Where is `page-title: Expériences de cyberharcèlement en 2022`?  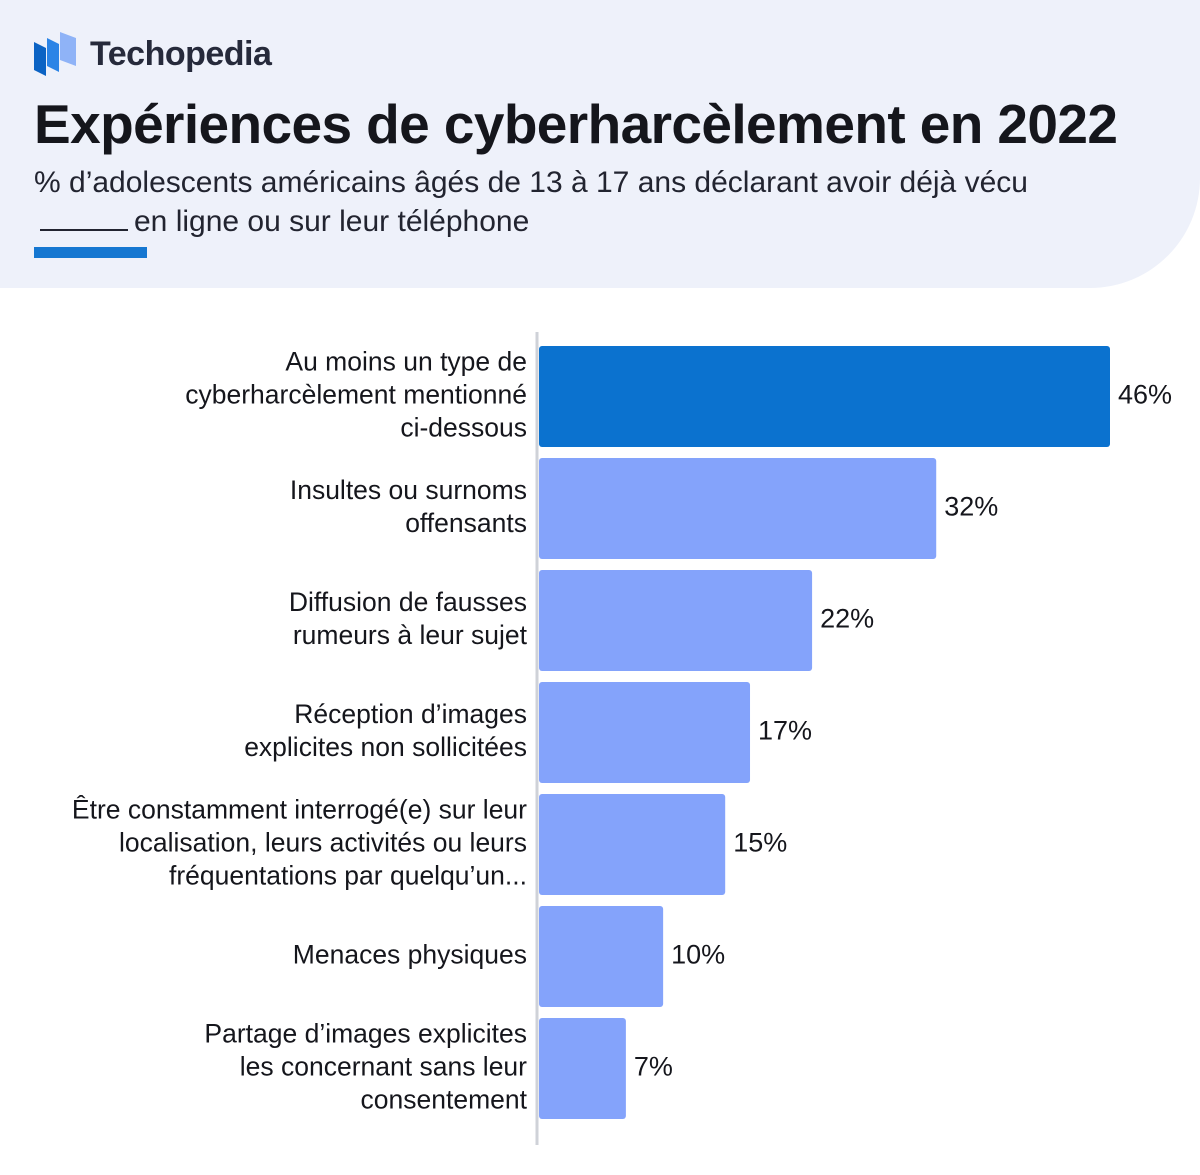
page-title: Expériences de cyberharcèlement en 2022 is located at coordinates (576, 124).